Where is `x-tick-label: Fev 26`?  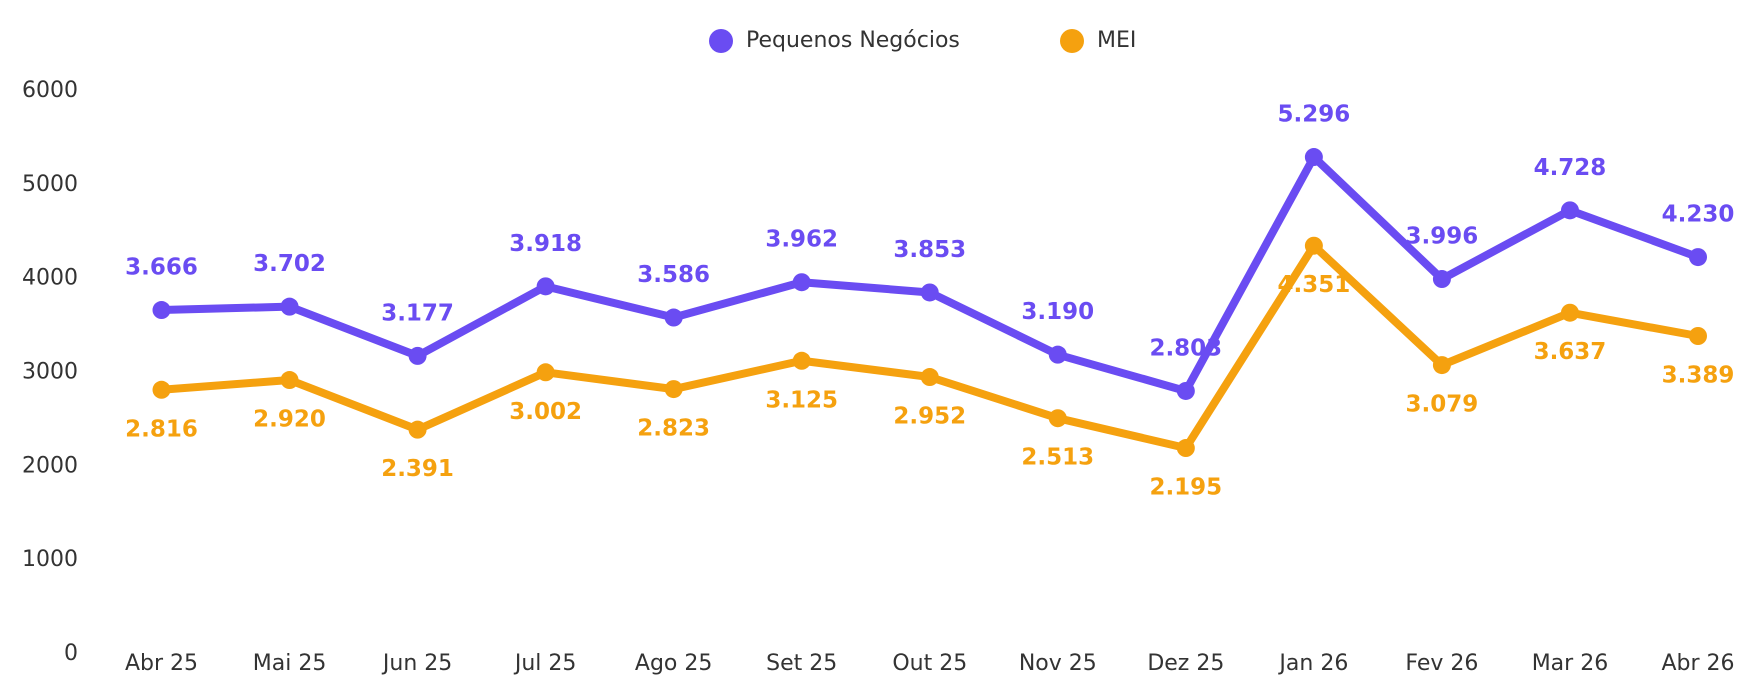
x-tick-label: Fev 26 is located at coordinates (1441, 663).